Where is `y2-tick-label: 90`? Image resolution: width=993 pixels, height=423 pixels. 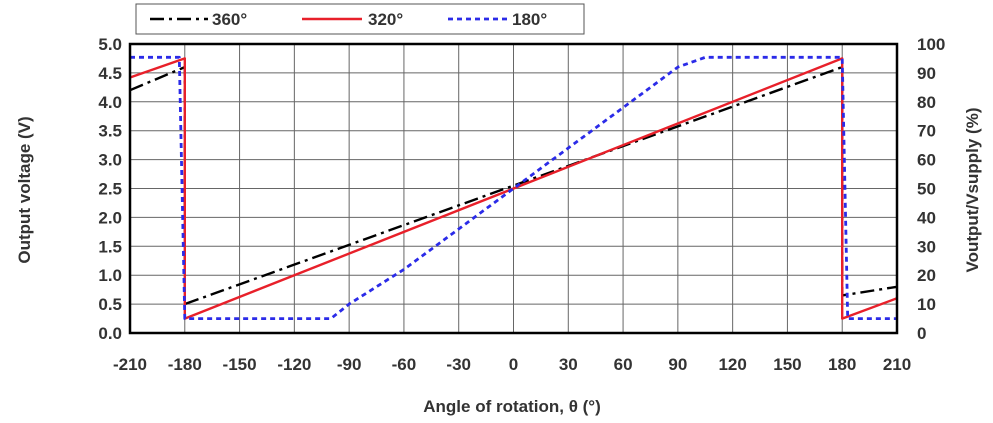
y2-tick-label: 90 is located at coordinates (926, 73).